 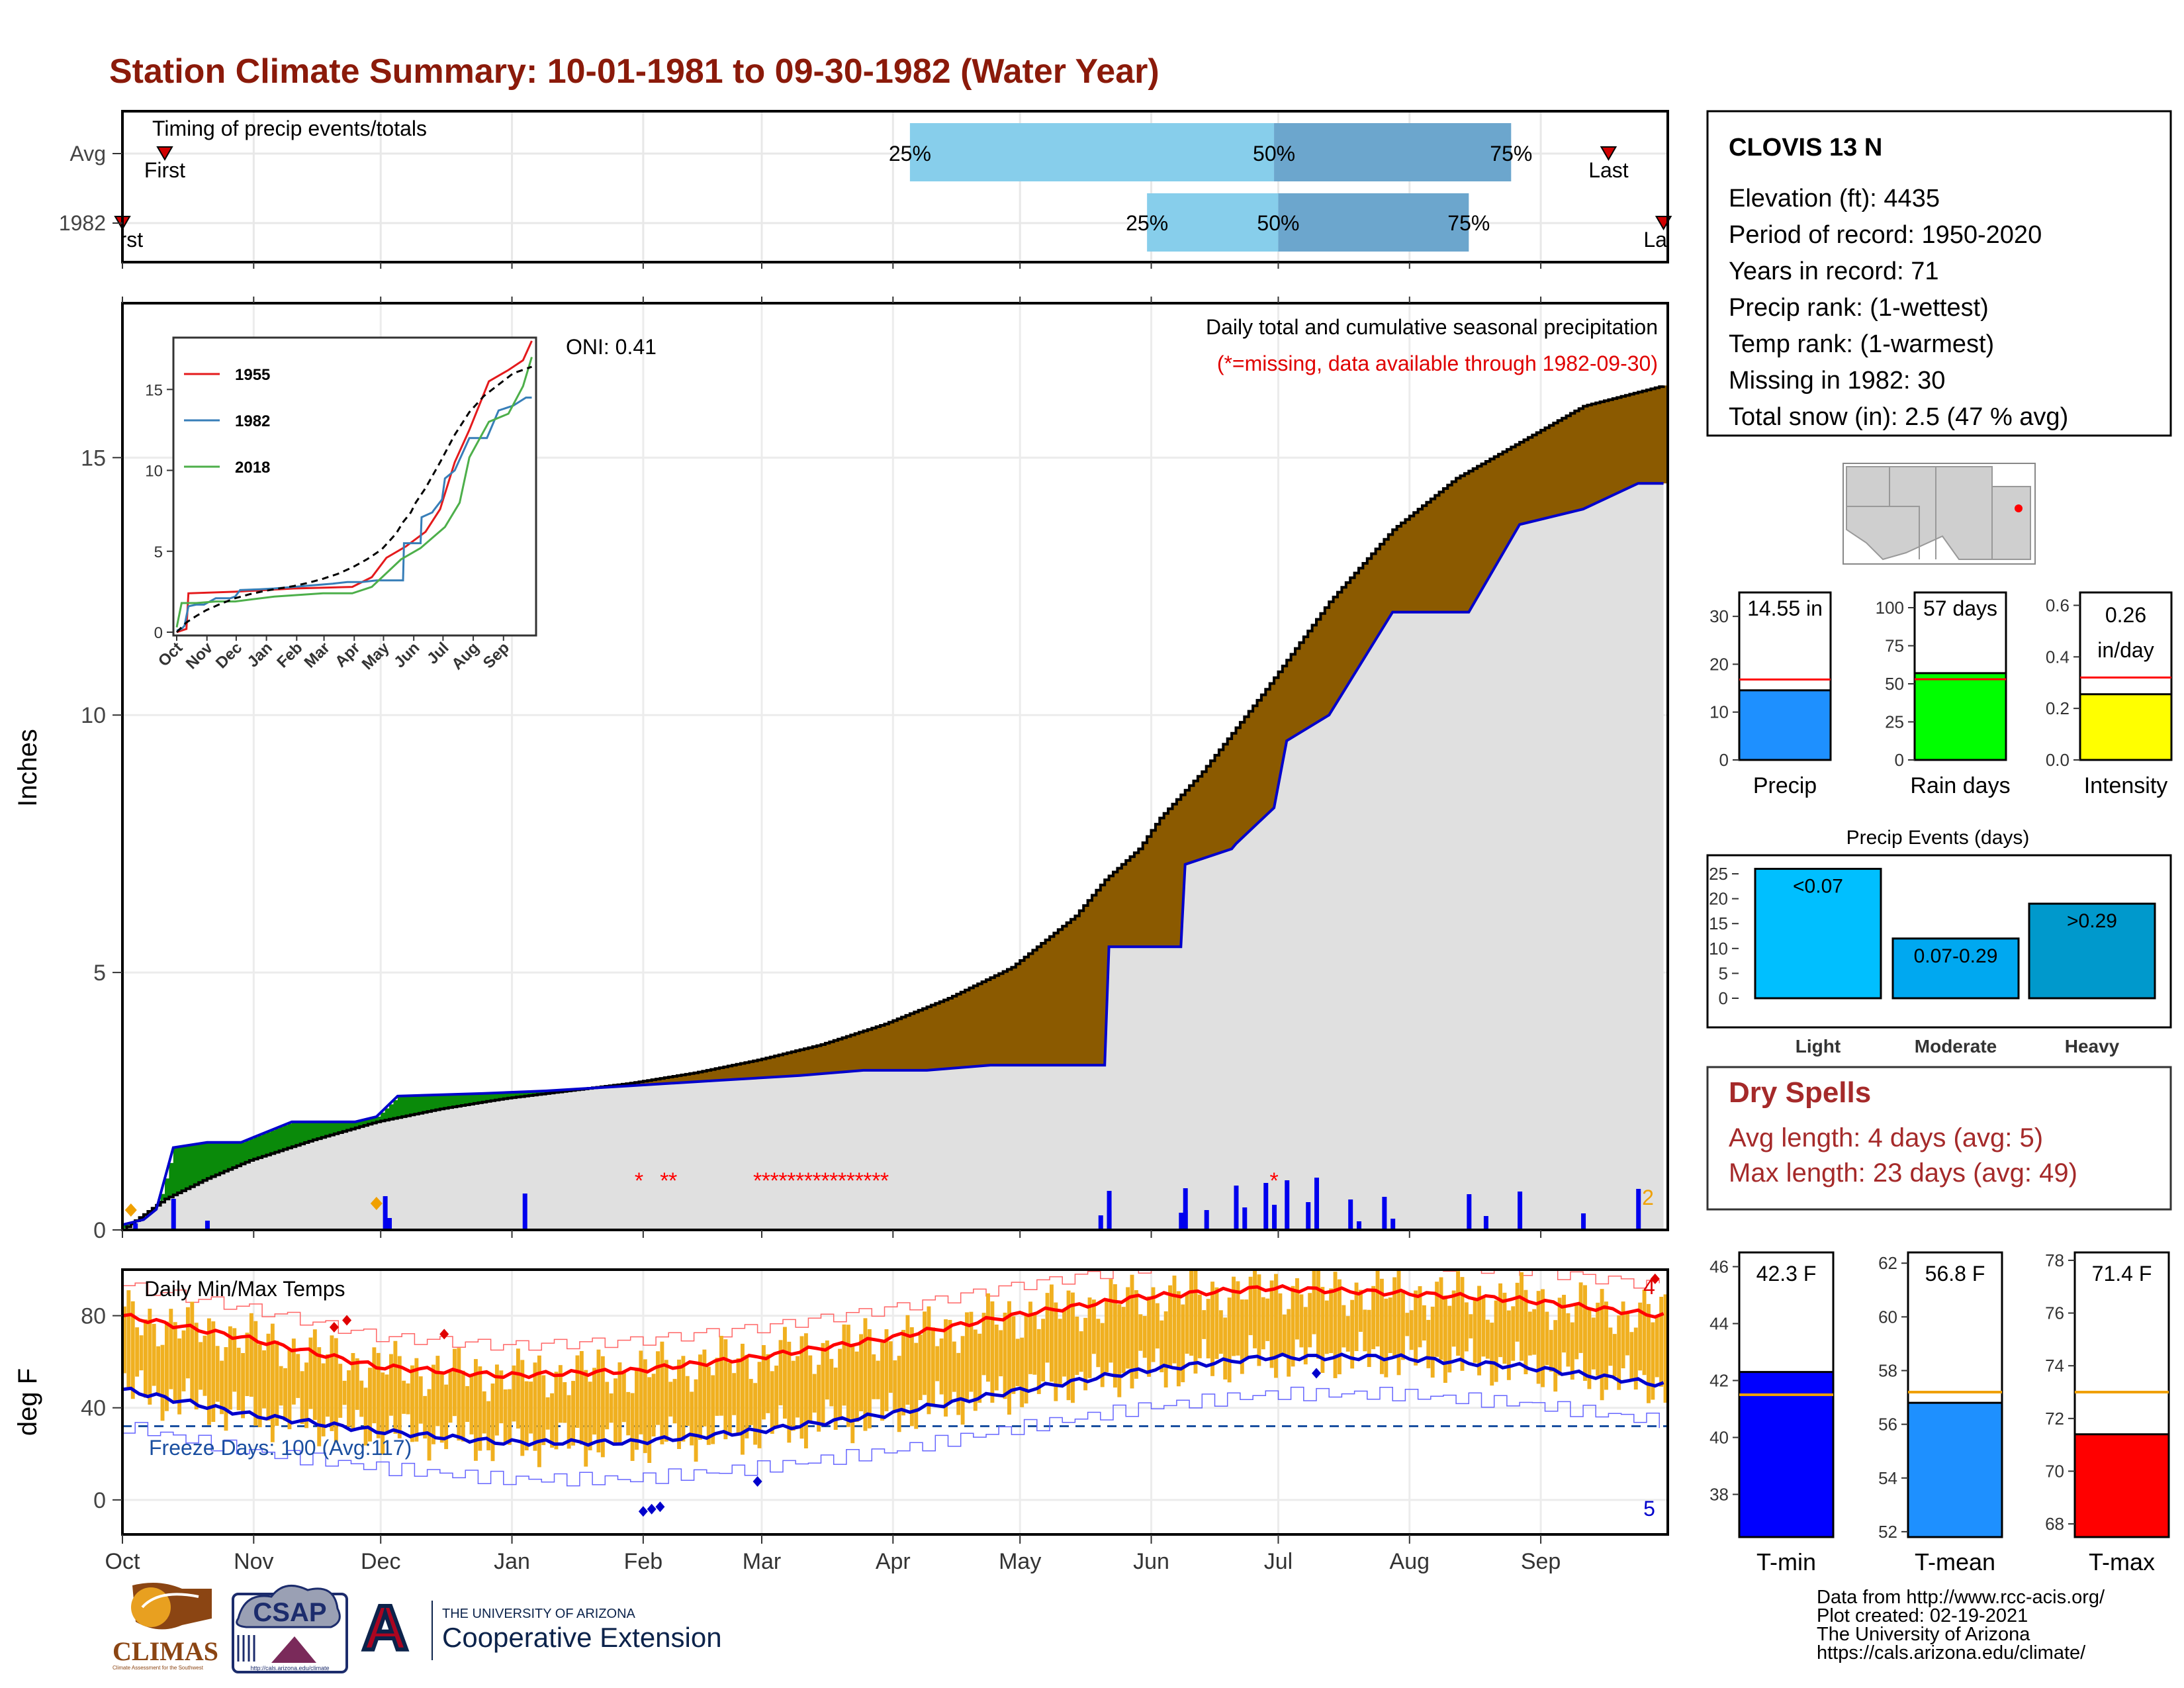 I want to click on precip-ytick: 0, so click(x=100, y=1230).